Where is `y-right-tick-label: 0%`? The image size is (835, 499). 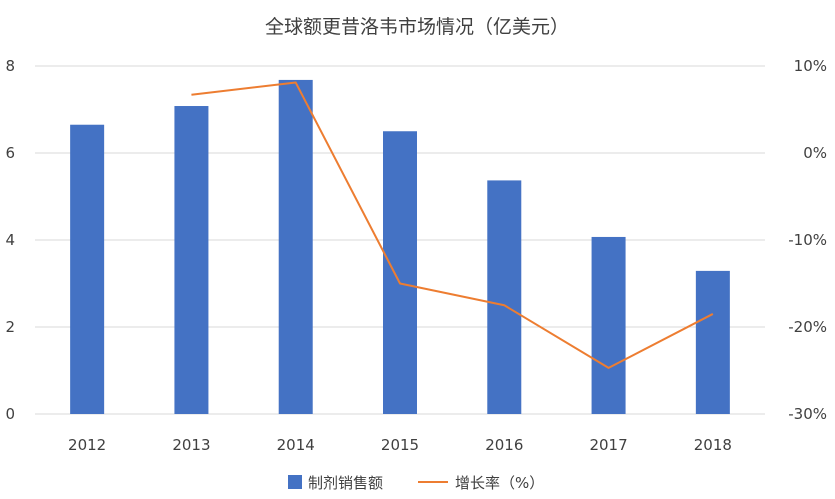 y-right-tick-label: 0% is located at coordinates (815, 153).